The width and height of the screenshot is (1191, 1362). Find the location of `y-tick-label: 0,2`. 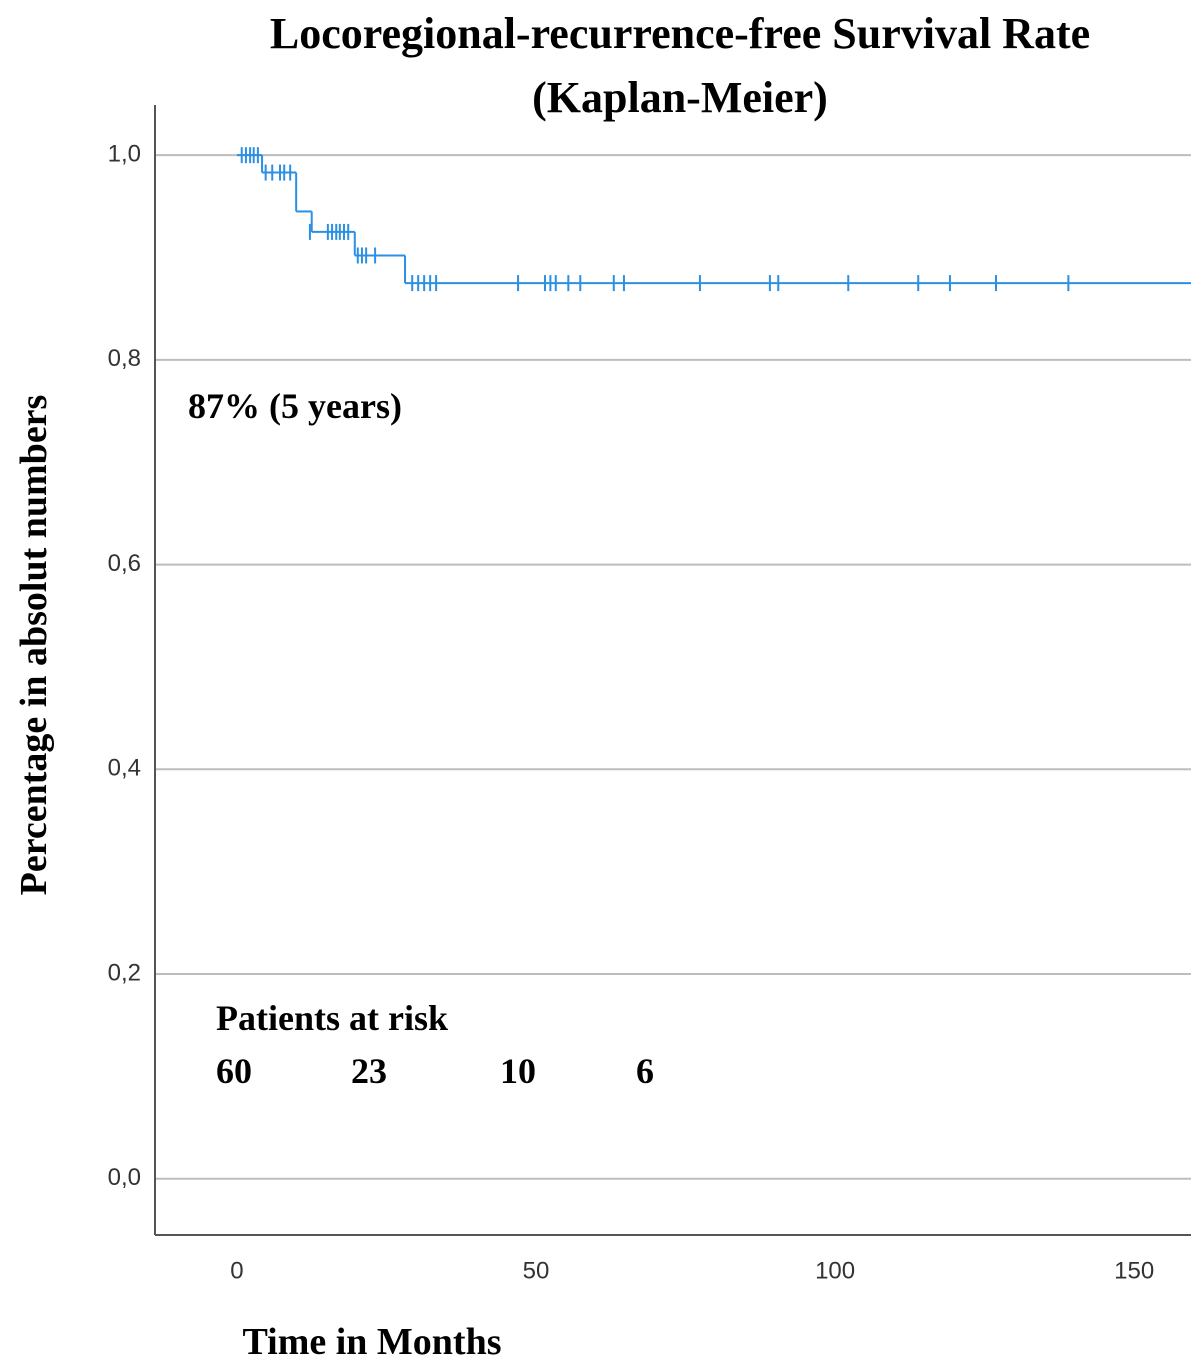

y-tick-label: 0,2 is located at coordinates (124, 972).